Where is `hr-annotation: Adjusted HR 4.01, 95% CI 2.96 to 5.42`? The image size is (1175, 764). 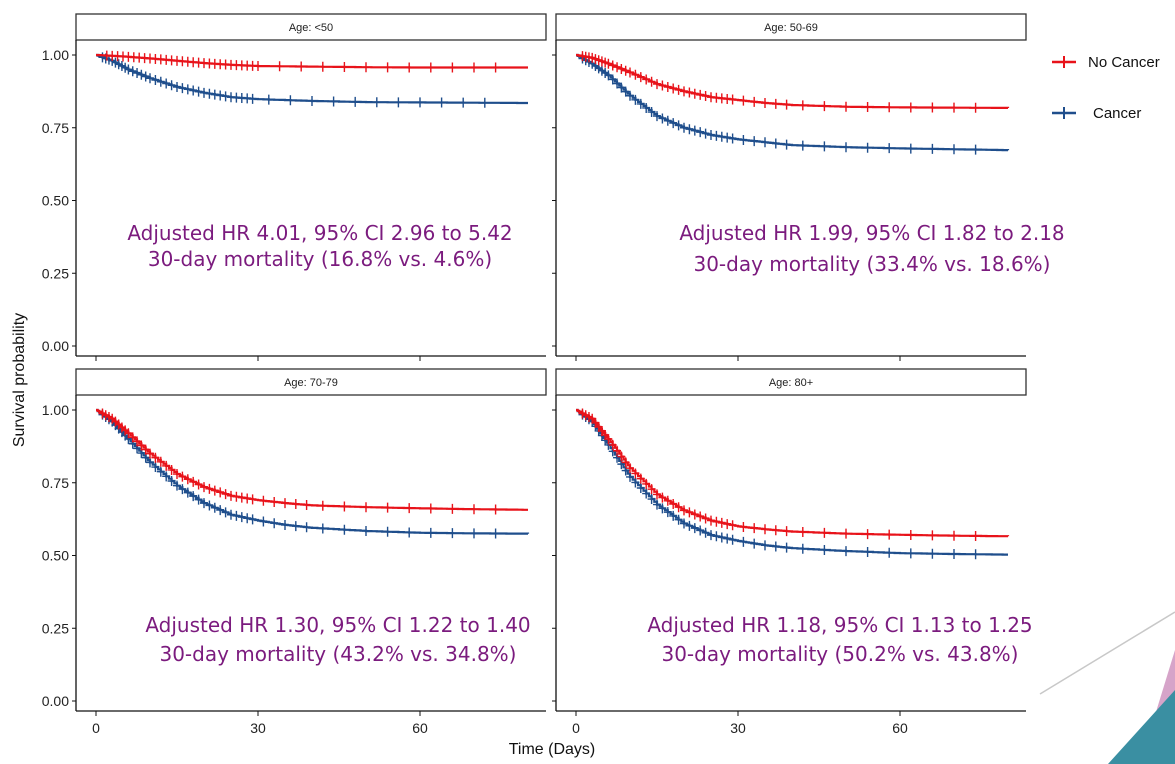
hr-annotation: Adjusted HR 4.01, 95% CI 2.96 to 5.42 is located at coordinates (319, 233).